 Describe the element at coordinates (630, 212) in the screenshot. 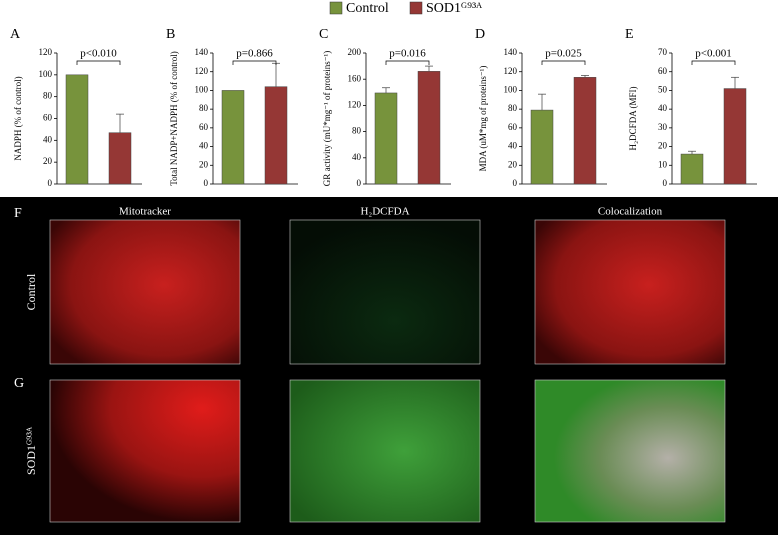

I see `column-title: Colocalization` at that location.